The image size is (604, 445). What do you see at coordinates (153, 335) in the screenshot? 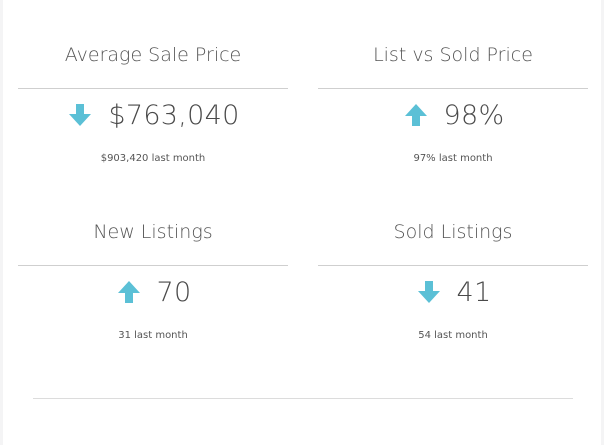
I see `stat-previous: 31 last month` at bounding box center [153, 335].